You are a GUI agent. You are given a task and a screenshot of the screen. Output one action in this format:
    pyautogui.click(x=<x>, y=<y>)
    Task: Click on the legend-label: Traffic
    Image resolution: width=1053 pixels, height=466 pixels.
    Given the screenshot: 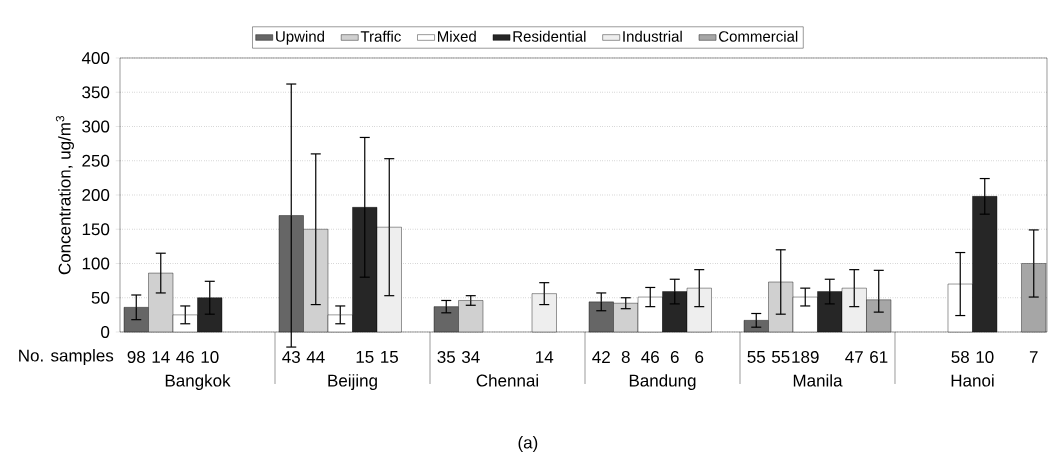 What is the action you would take?
    pyautogui.click(x=380, y=36)
    